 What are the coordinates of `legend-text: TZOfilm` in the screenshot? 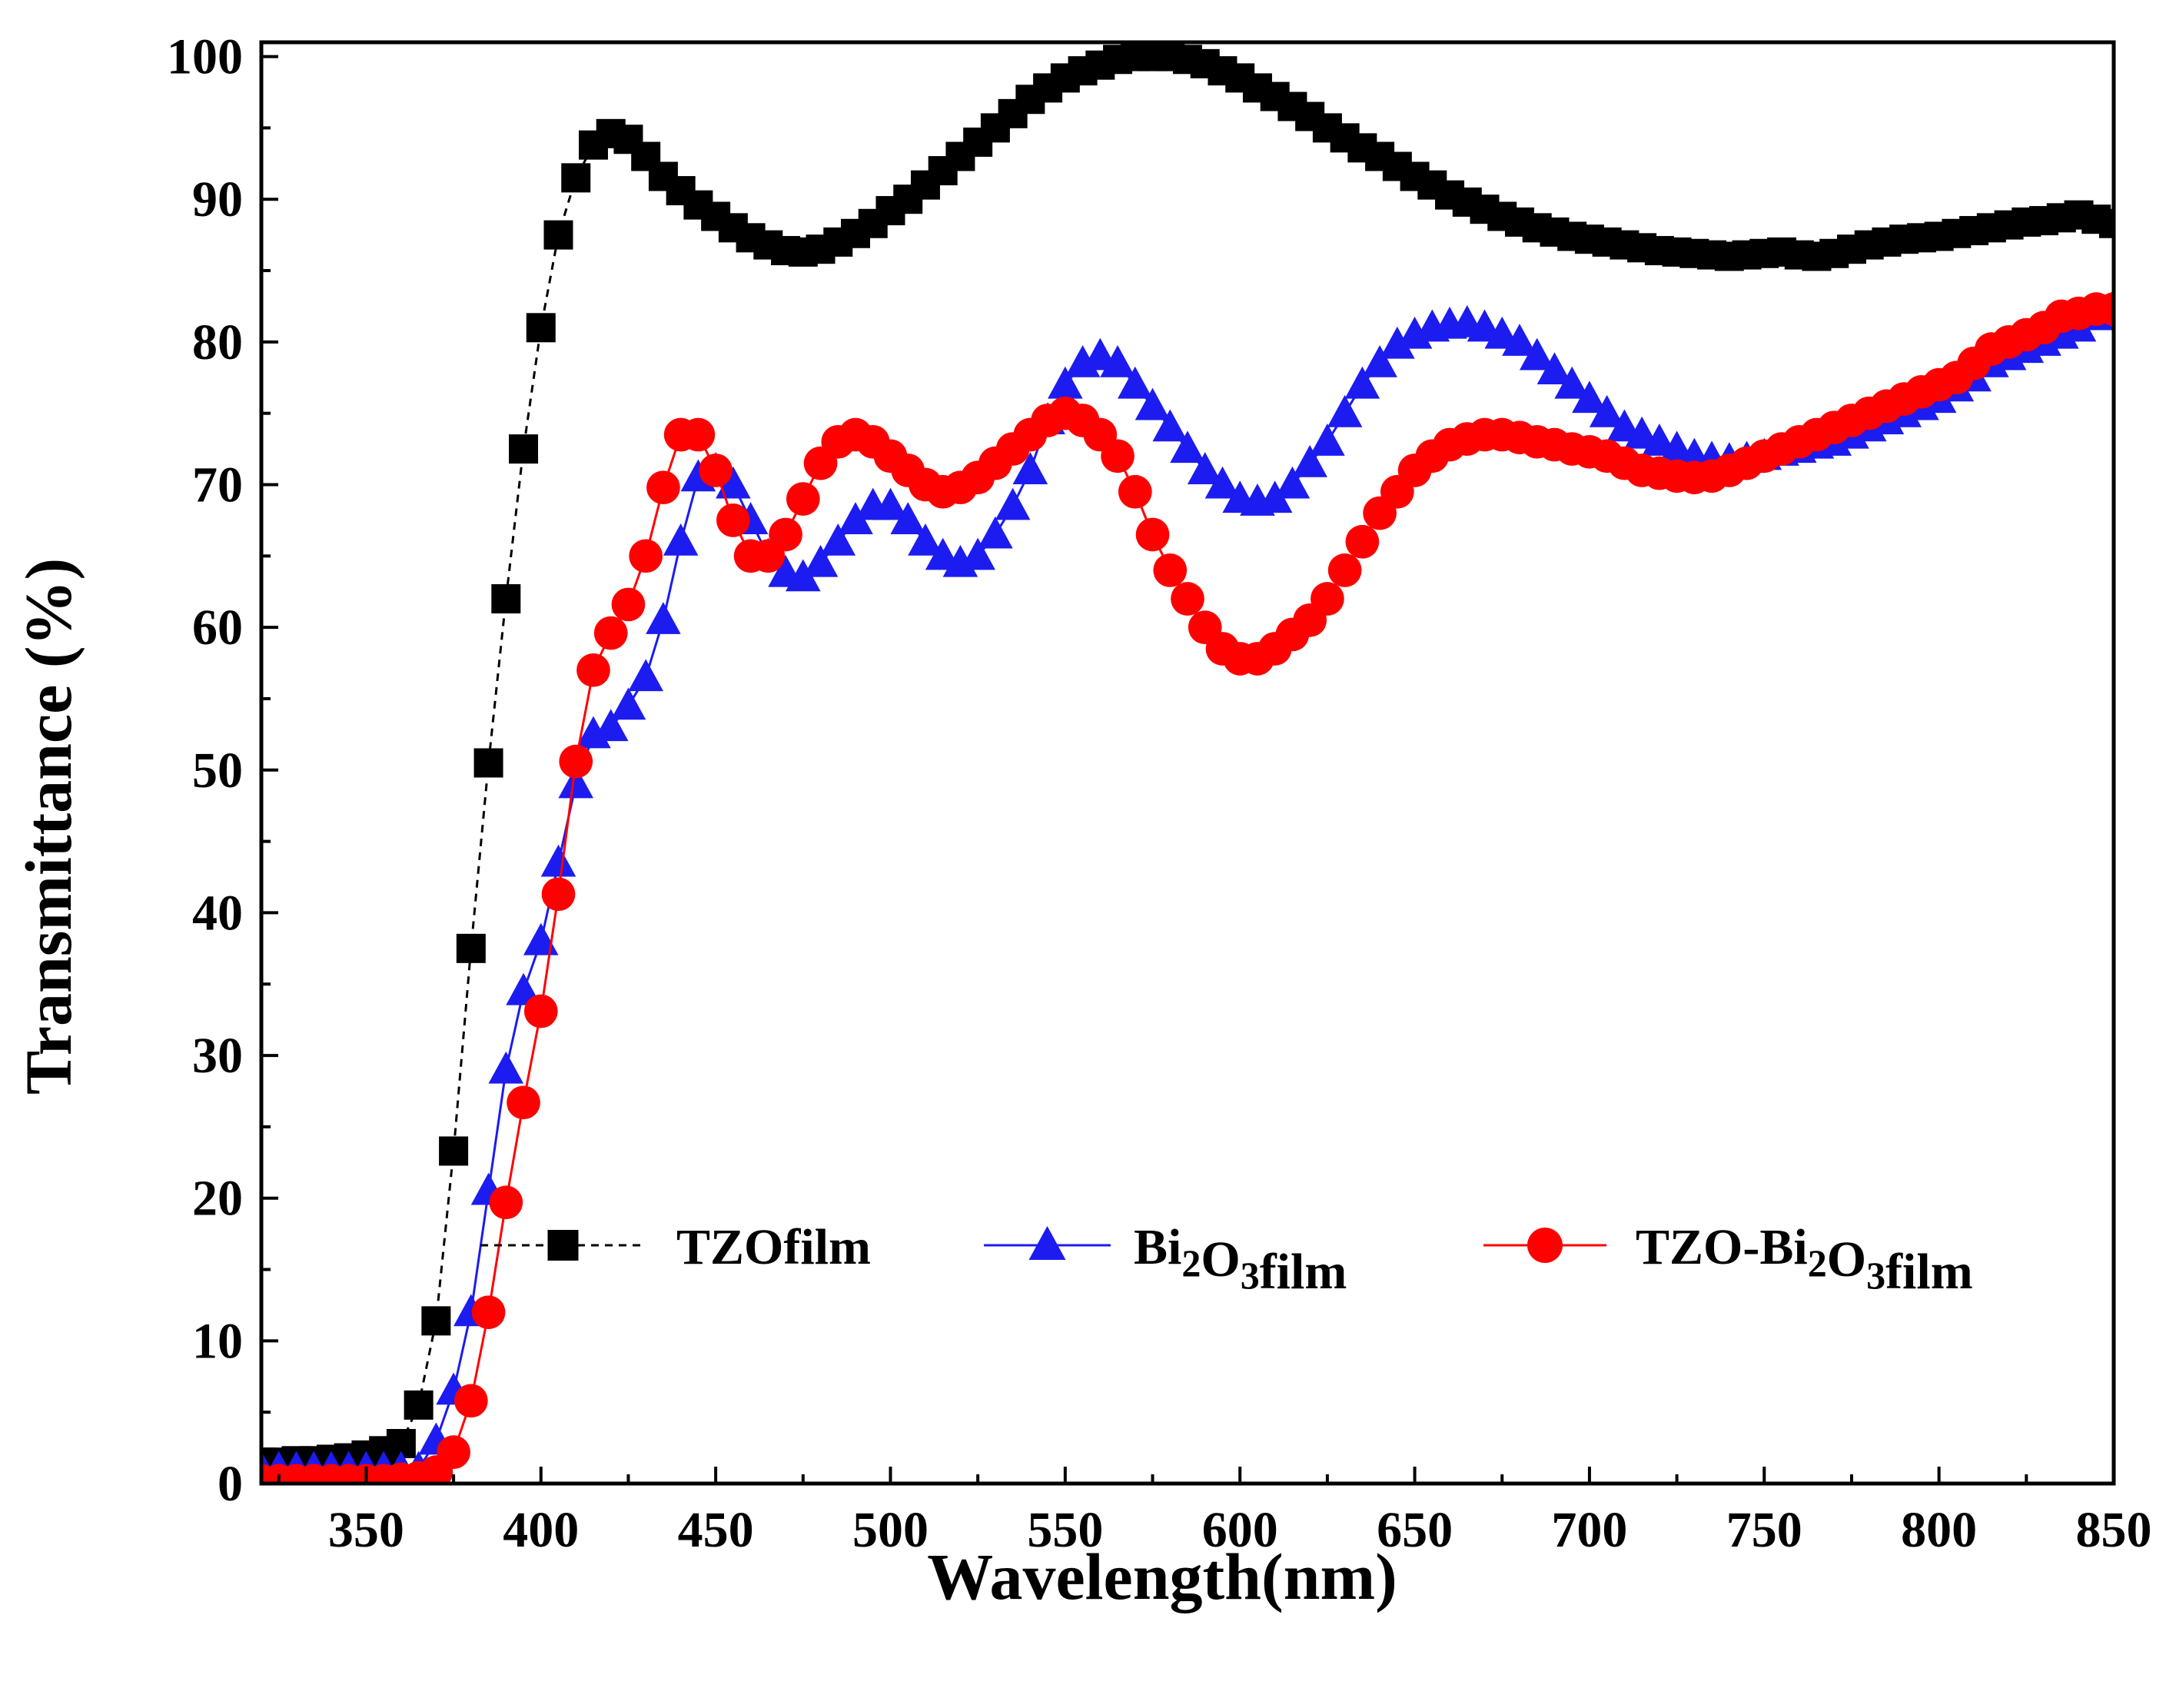 It's located at (773, 1247).